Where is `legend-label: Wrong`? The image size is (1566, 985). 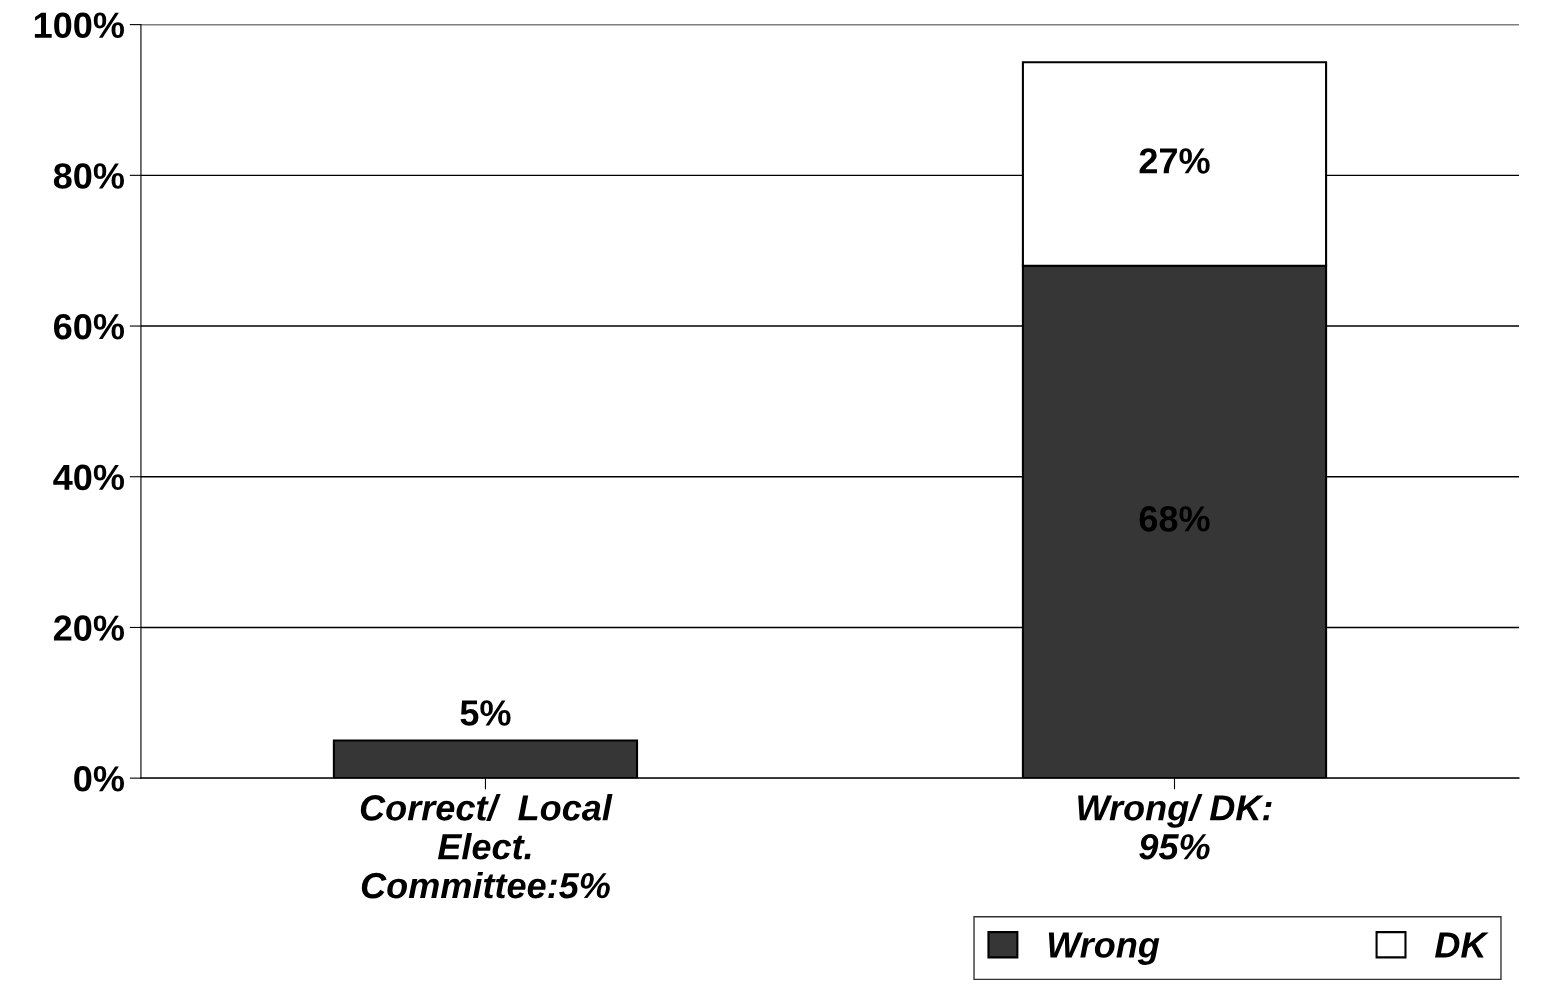 legend-label: Wrong is located at coordinates (1104, 948).